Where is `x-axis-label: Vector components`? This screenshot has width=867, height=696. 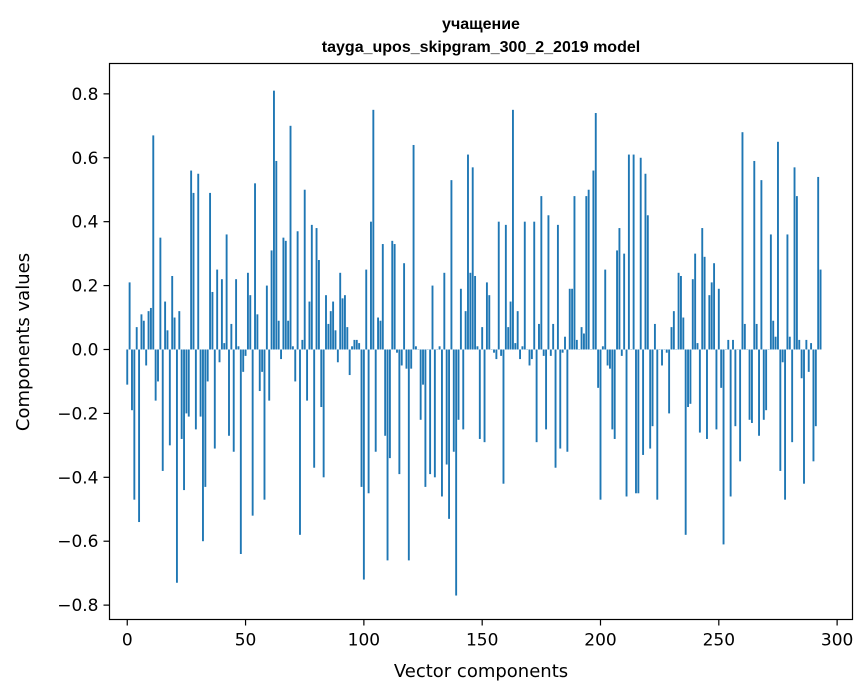 x-axis-label: Vector components is located at coordinates (481, 671).